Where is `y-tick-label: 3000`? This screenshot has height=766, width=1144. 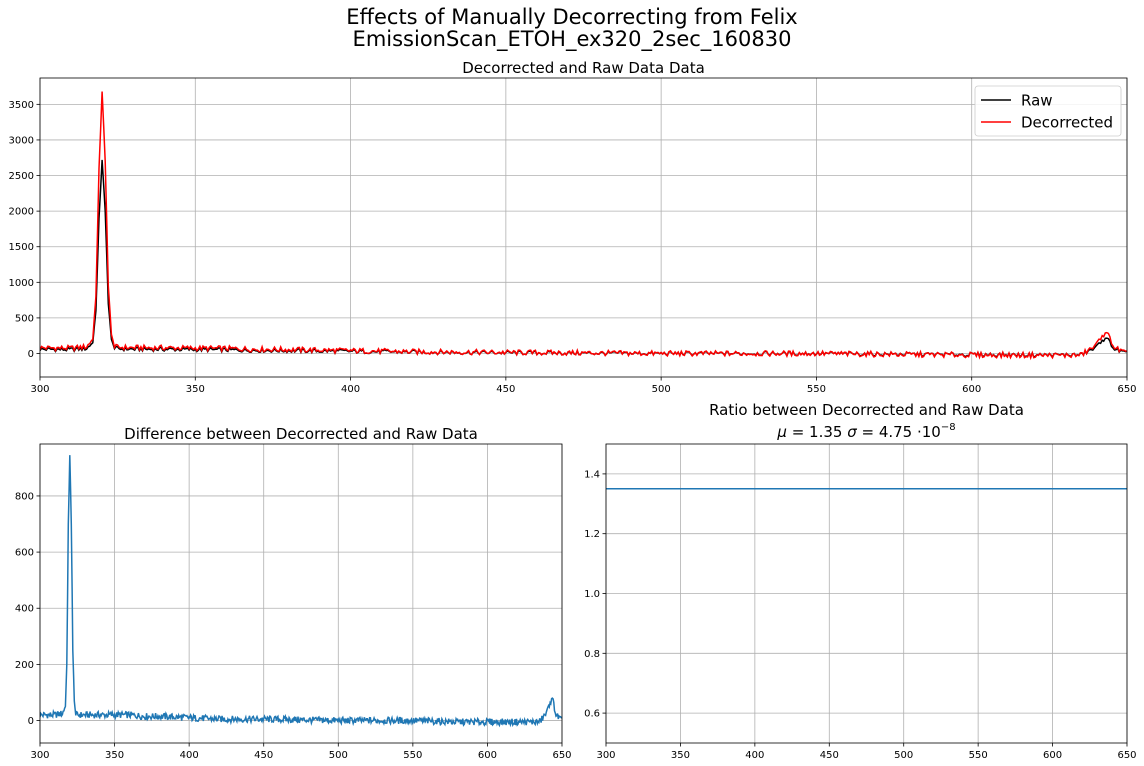 y-tick-label: 3000 is located at coordinates (21, 140).